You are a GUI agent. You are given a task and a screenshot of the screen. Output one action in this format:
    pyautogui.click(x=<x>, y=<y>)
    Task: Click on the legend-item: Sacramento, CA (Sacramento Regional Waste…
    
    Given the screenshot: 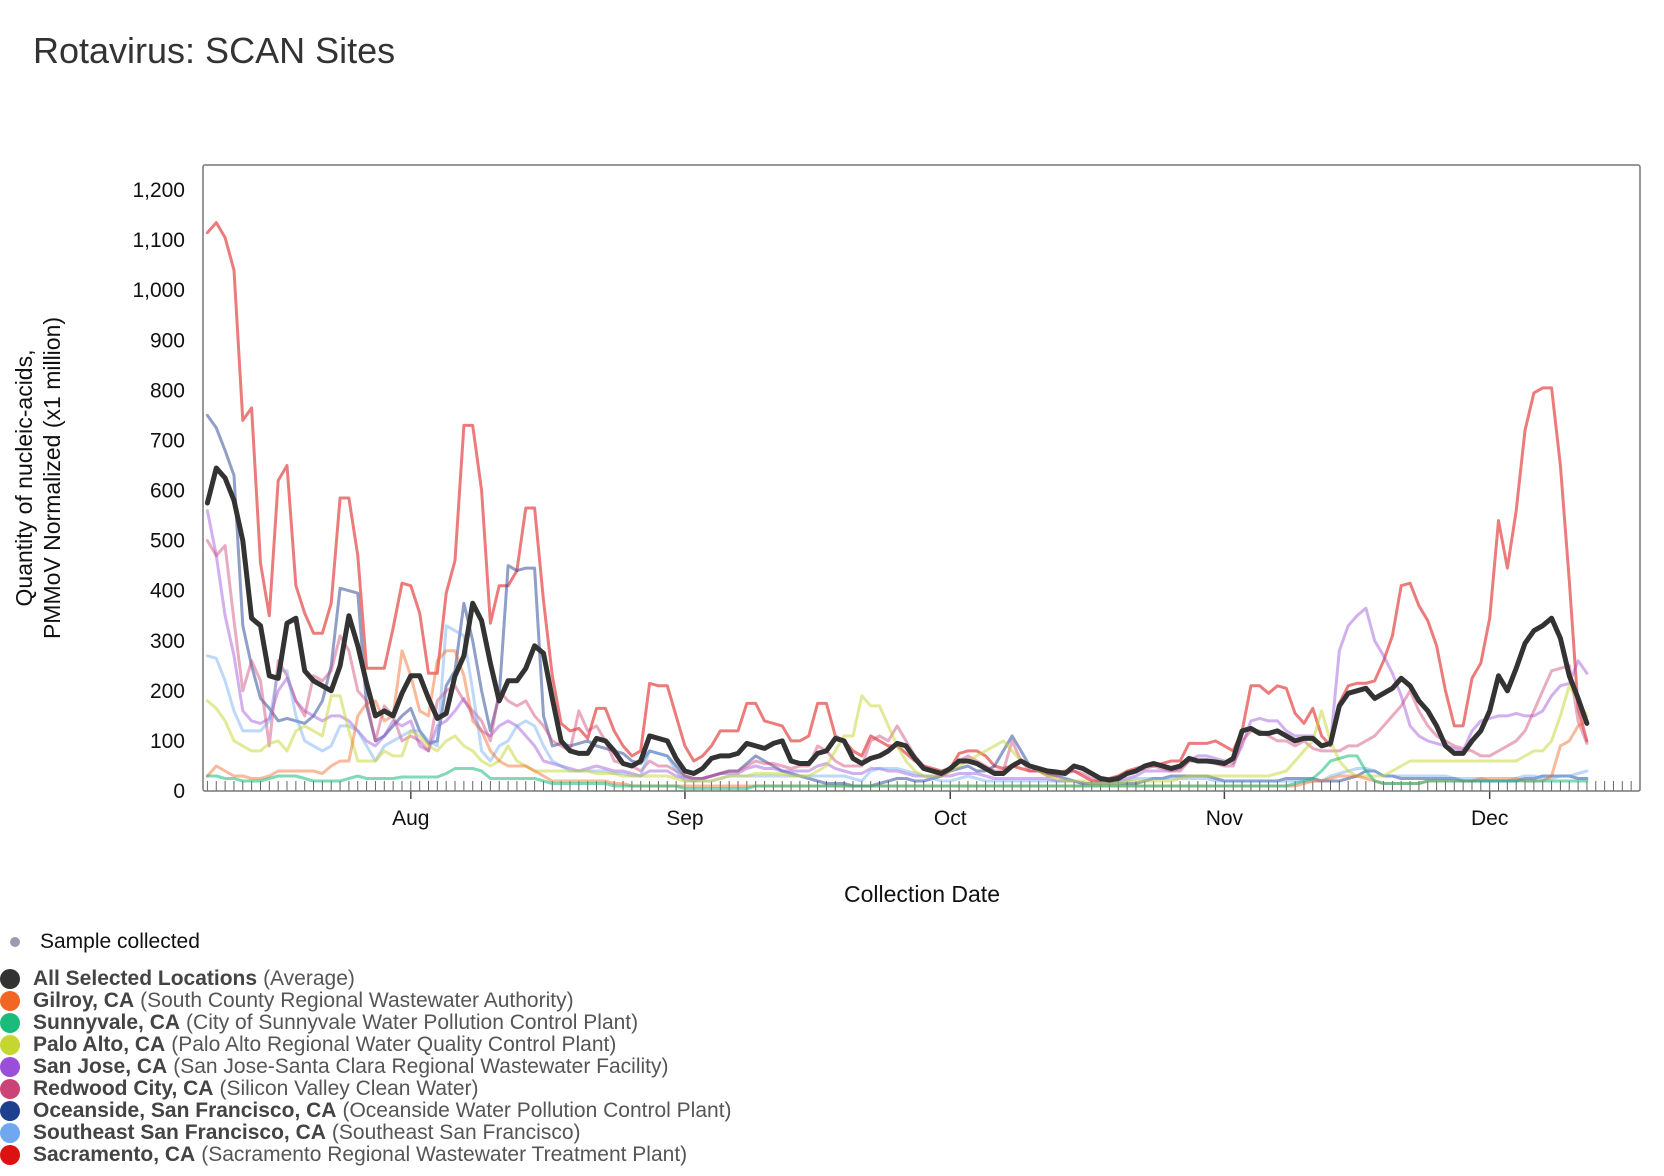 What is the action you would take?
    pyautogui.click(x=500, y=1155)
    